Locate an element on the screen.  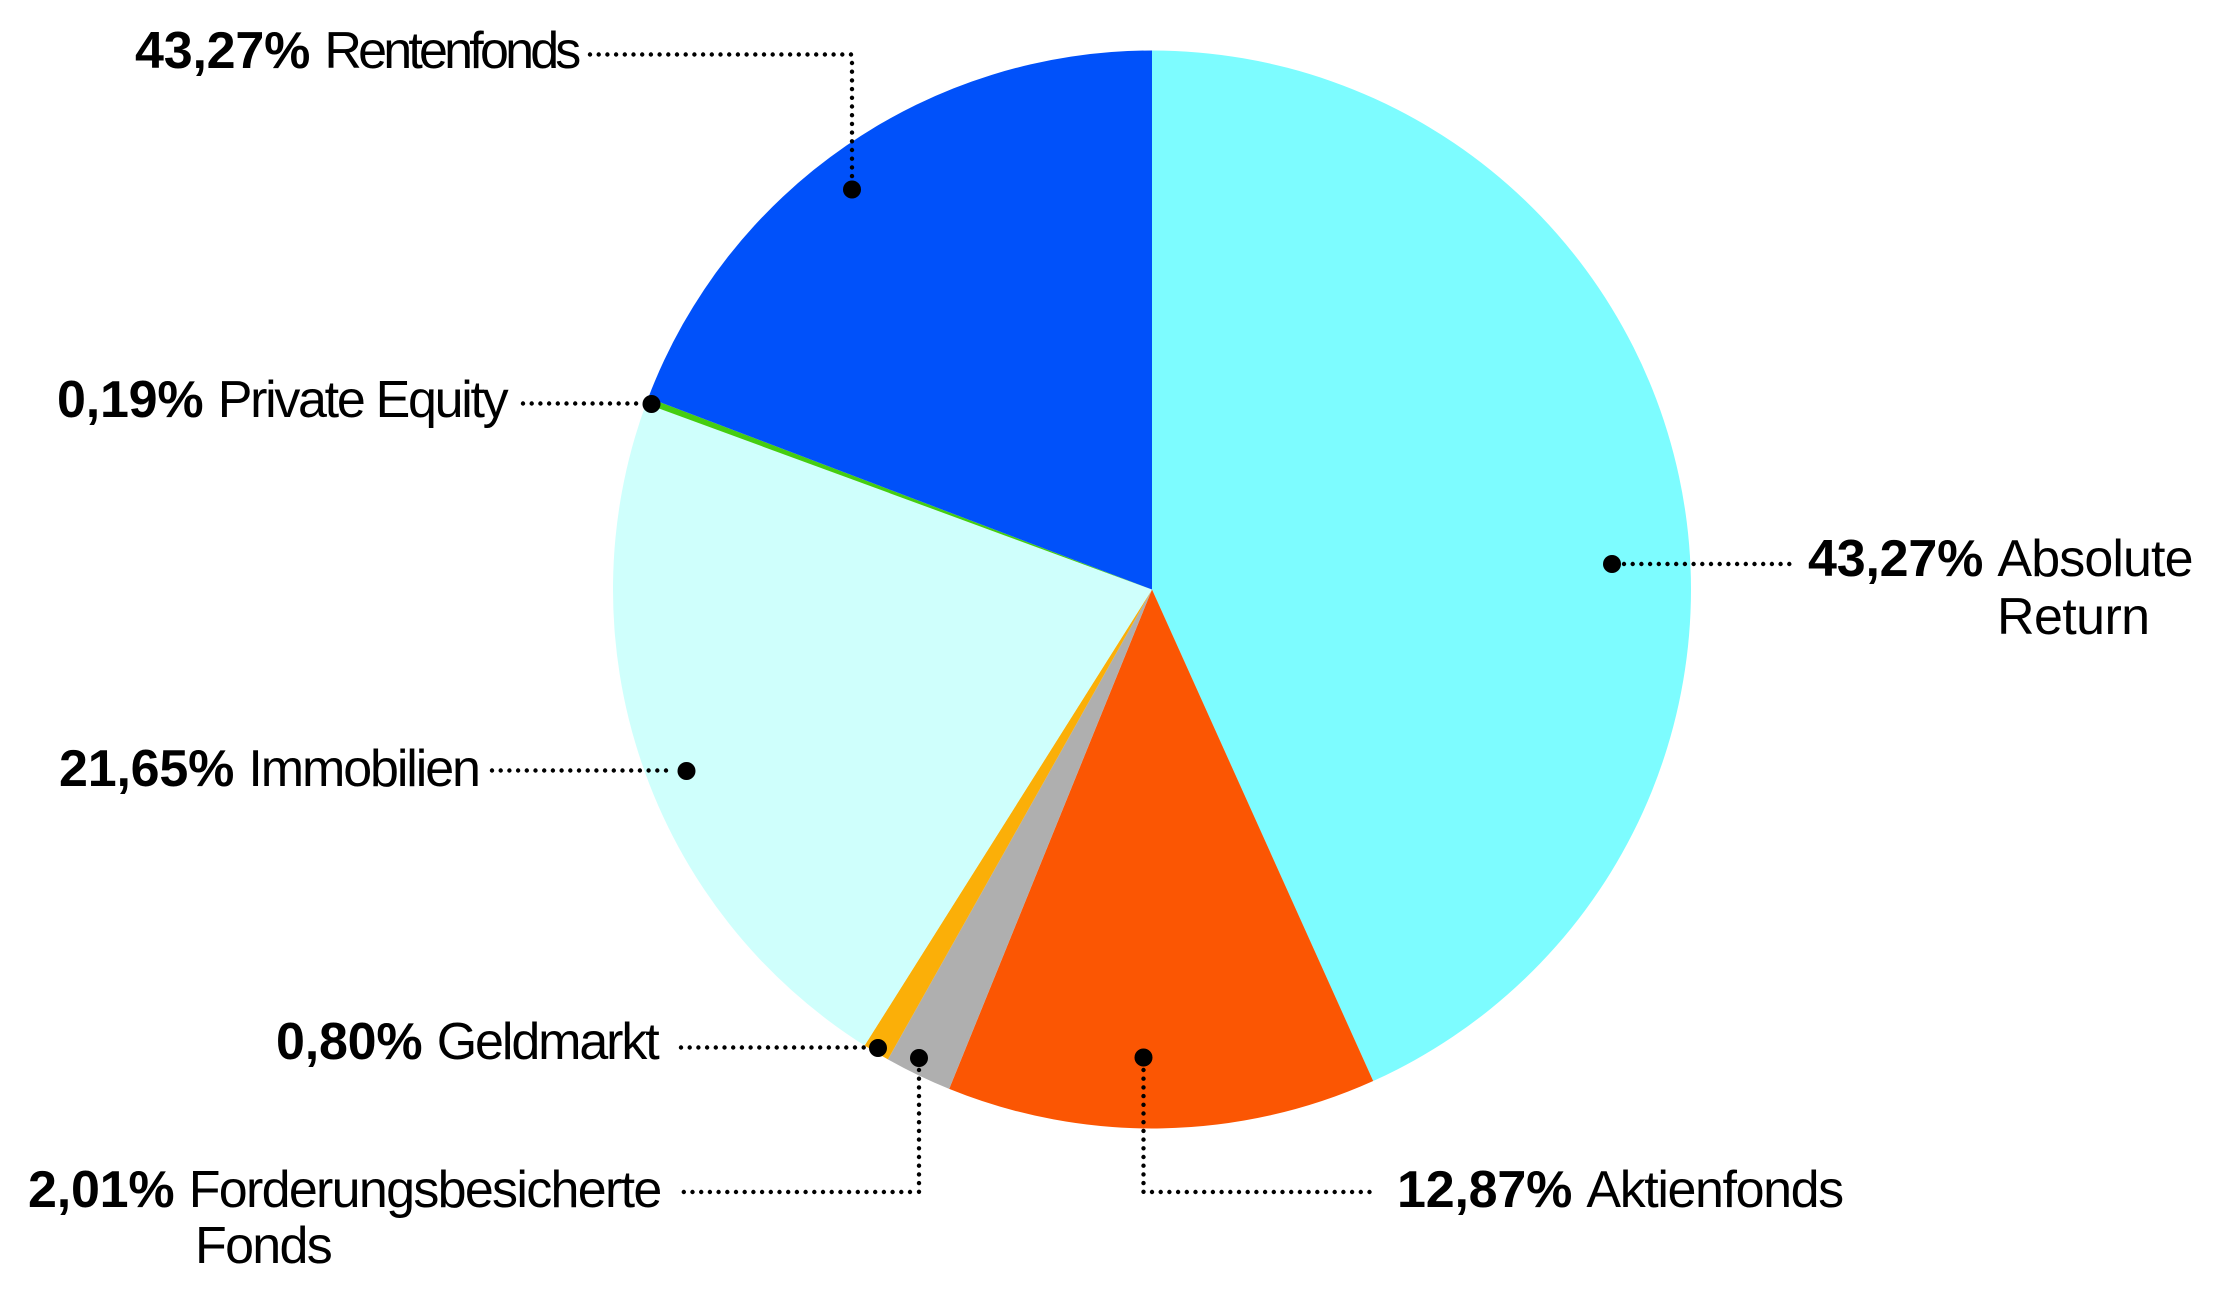
svg-text: Return is located at coordinates (2073, 617).